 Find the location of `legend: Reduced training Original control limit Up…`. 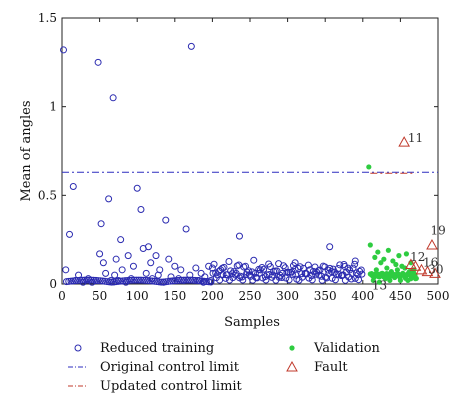

legend: Reduced training Original control limit Up… is located at coordinates (224, 367).